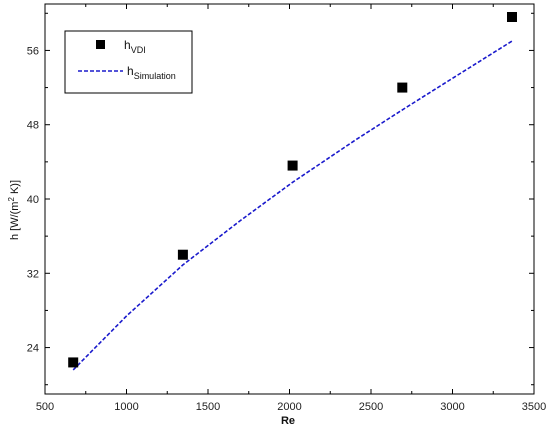 The image size is (550, 429). Describe the element at coordinates (289, 407) in the screenshot. I see `x-tick-label: 2000` at that location.